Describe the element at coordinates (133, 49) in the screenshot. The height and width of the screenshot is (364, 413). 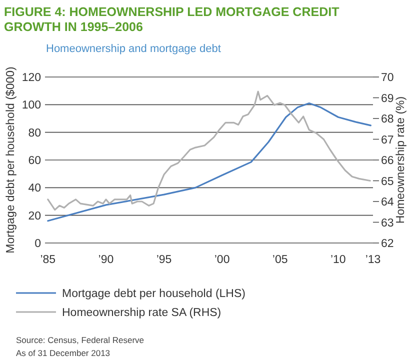
I see `chart-subtitle: Homeownership and mortgage debt` at that location.